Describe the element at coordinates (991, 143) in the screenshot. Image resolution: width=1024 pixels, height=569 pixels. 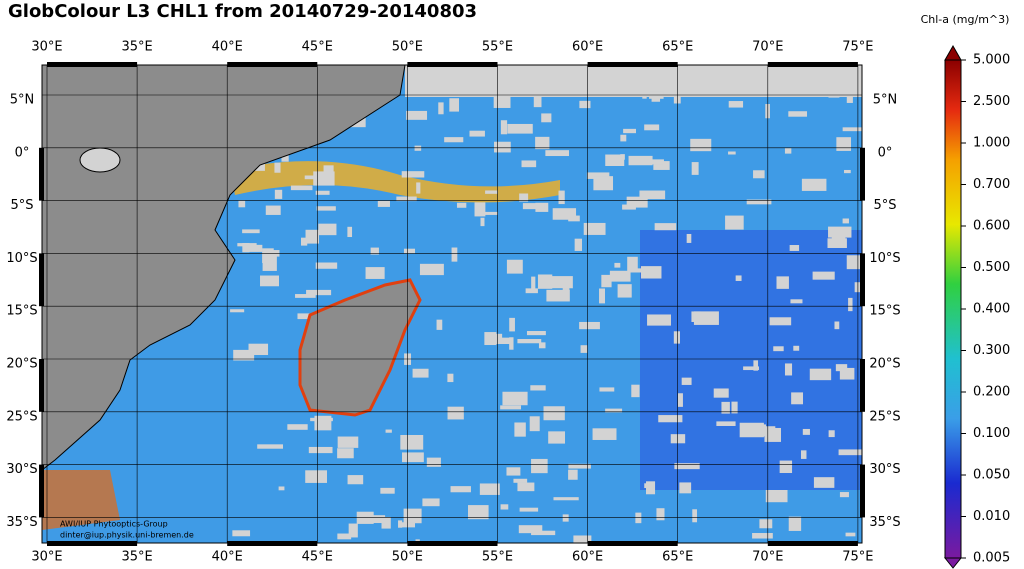
I see `colorbar-label: 1.000` at that location.